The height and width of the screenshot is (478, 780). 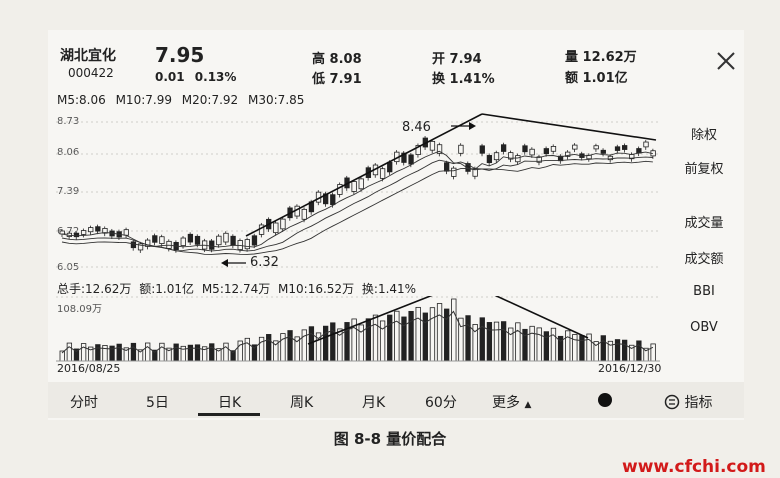 What do you see at coordinates (370, 320) in the screenshot?
I see `volume-up-trend-line` at bounding box center [370, 320].